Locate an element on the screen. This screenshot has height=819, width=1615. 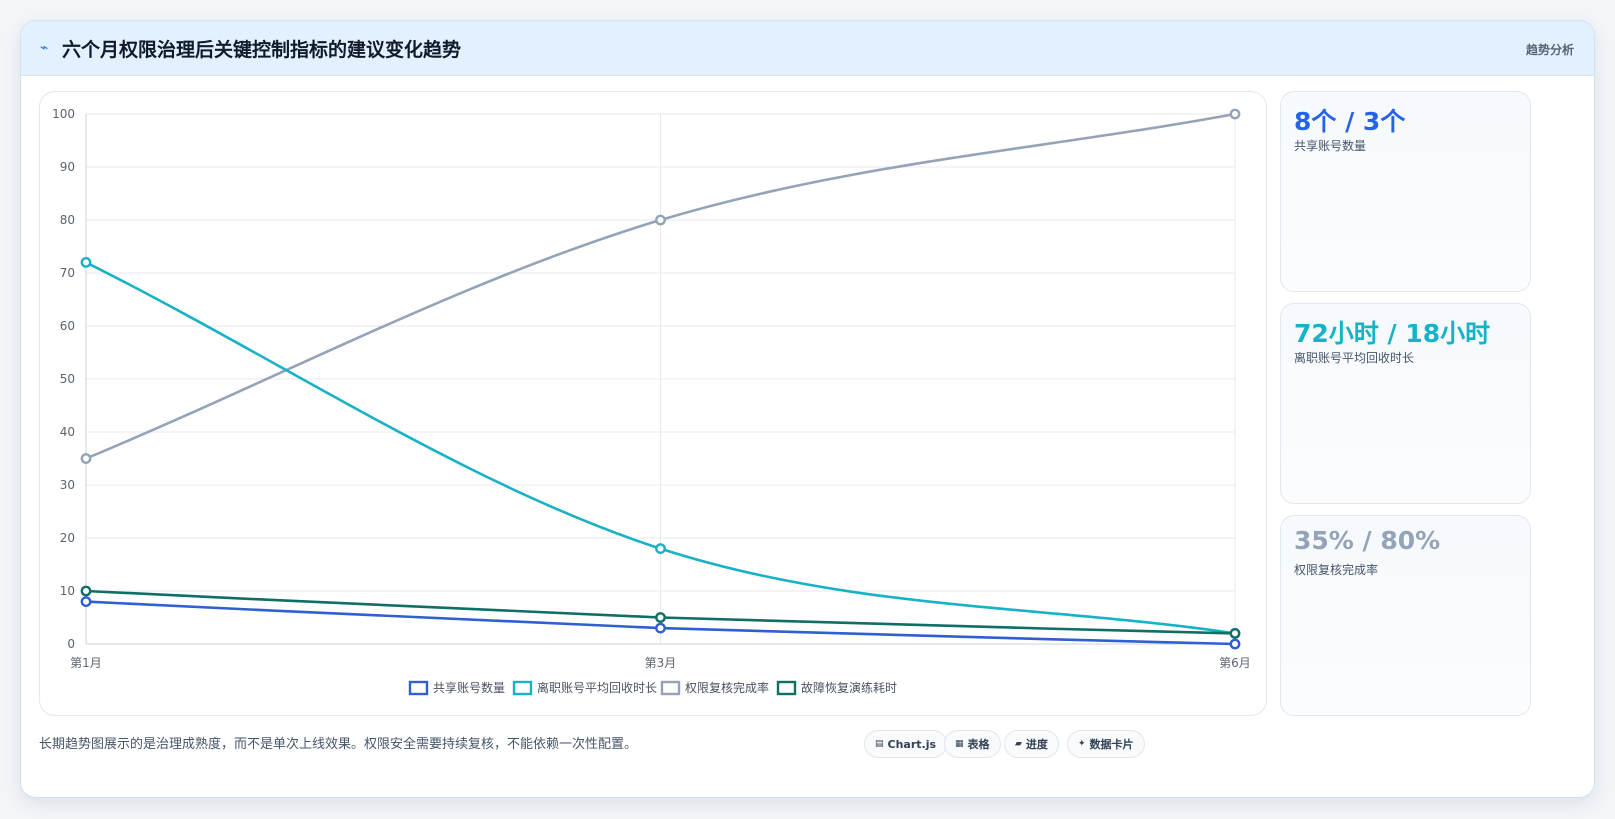
y-tick-label: 100 is located at coordinates (63, 114).